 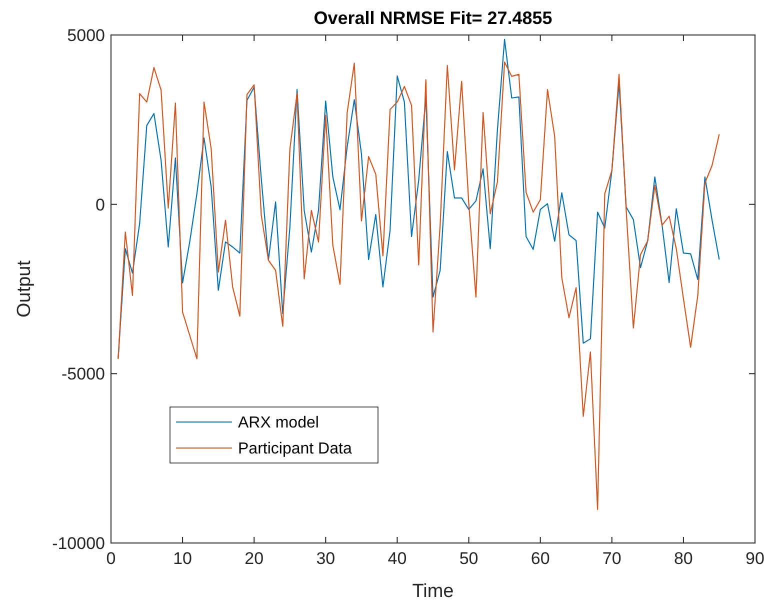 What do you see at coordinates (100, 204) in the screenshot?
I see `y-tick-label: 0` at bounding box center [100, 204].